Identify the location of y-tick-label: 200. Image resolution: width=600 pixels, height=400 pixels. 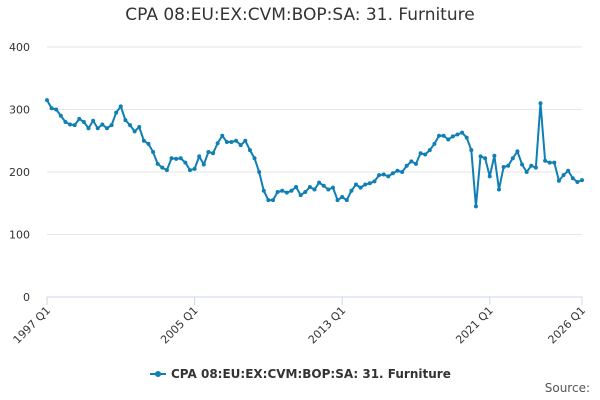
(19, 172).